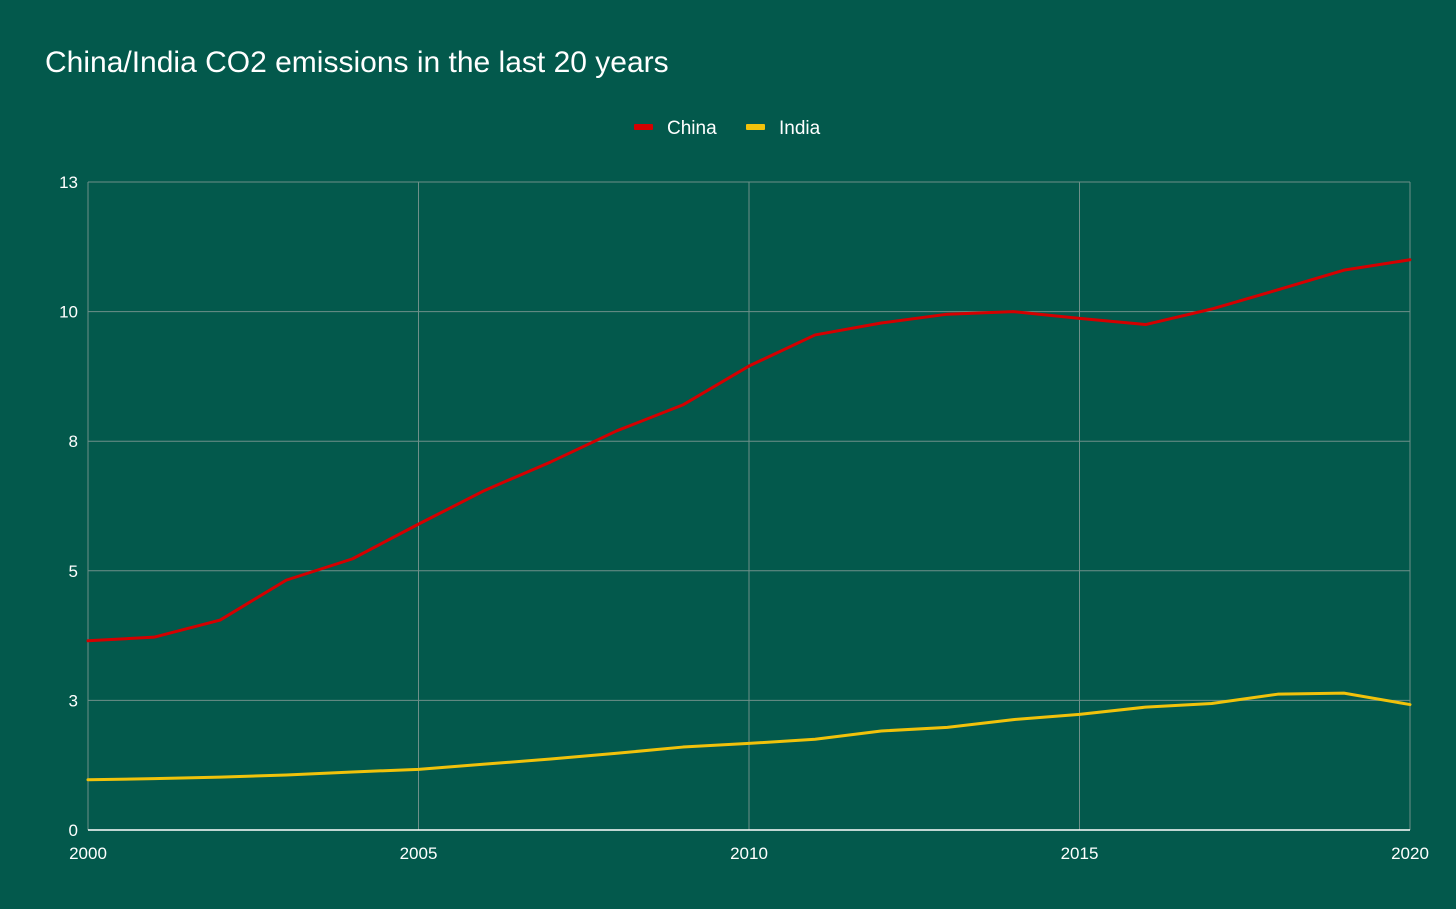 This screenshot has height=909, width=1456. Describe the element at coordinates (68, 182) in the screenshot. I see `y-tick-label: 13` at that location.